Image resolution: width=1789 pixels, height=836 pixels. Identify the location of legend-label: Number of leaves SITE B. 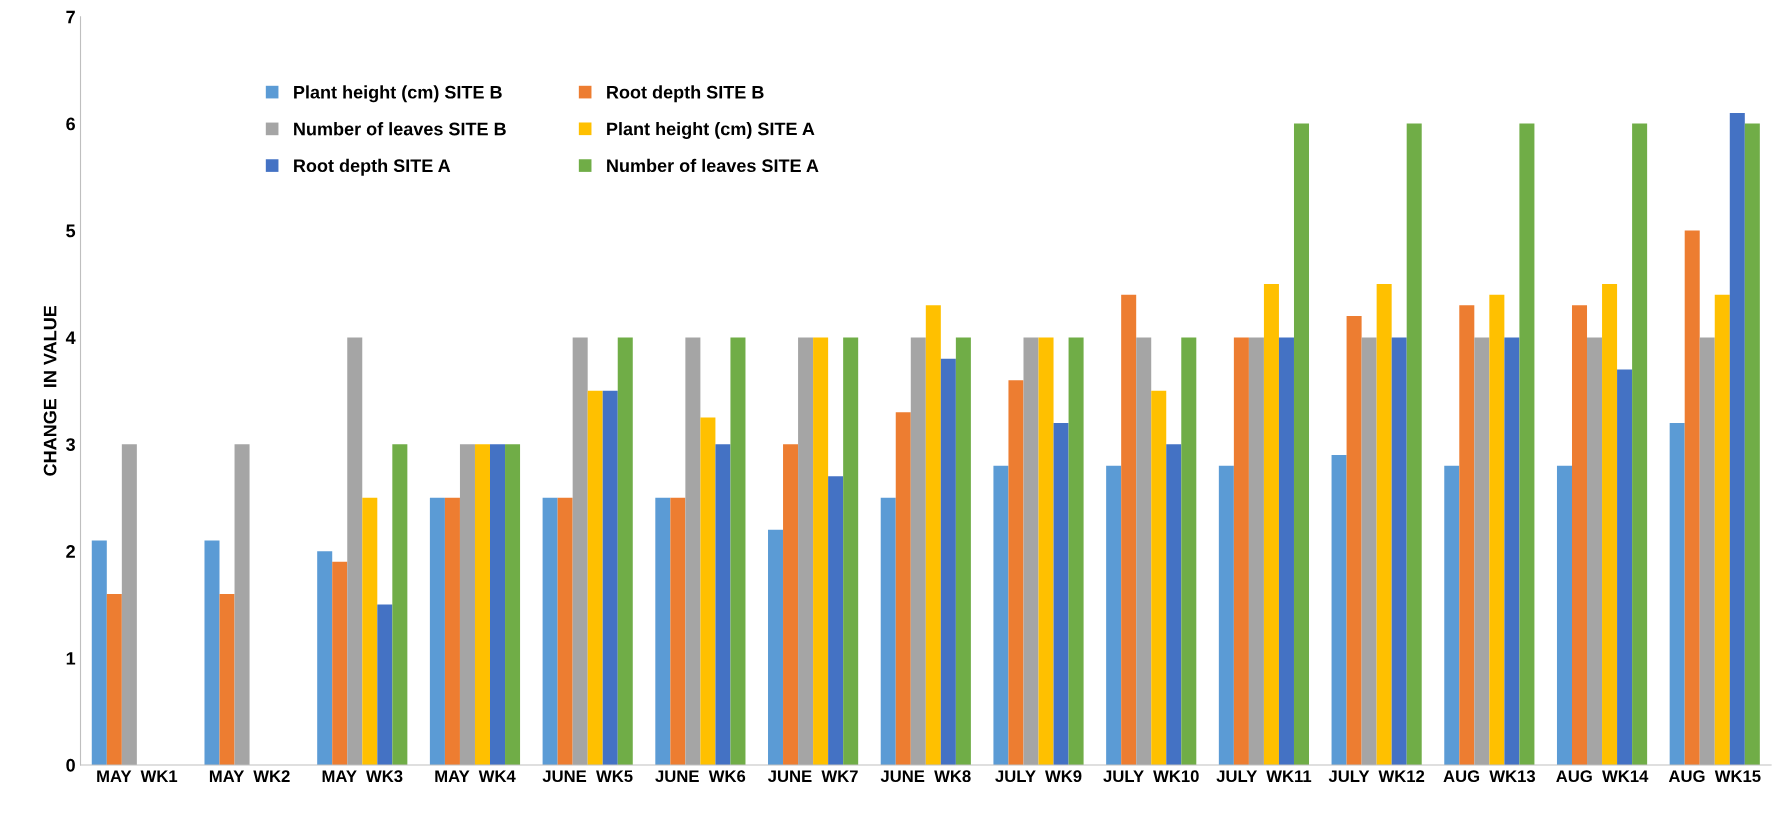
(400, 129).